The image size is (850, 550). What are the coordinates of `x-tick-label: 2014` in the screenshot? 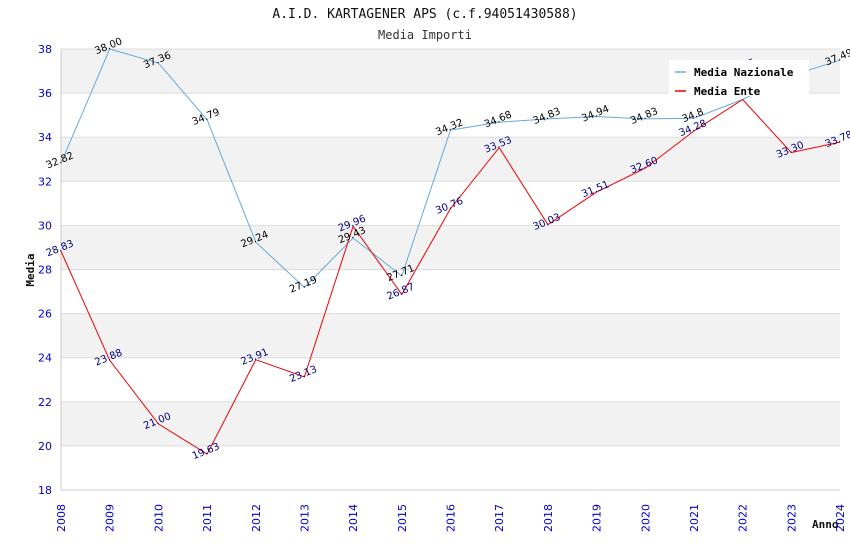 It's located at (353, 518).